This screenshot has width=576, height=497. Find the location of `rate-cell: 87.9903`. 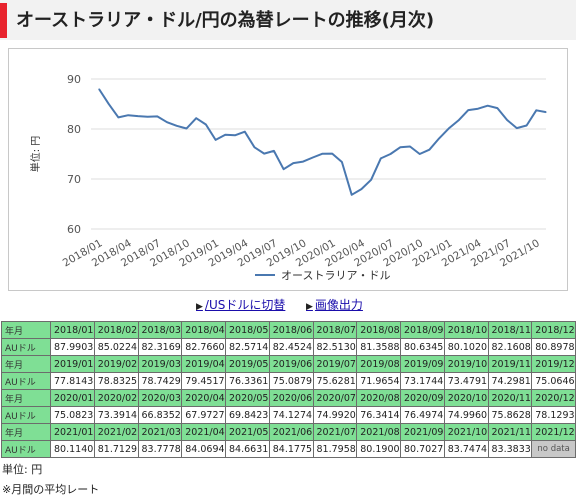

rate-cell: 87.9903 is located at coordinates (72, 347).